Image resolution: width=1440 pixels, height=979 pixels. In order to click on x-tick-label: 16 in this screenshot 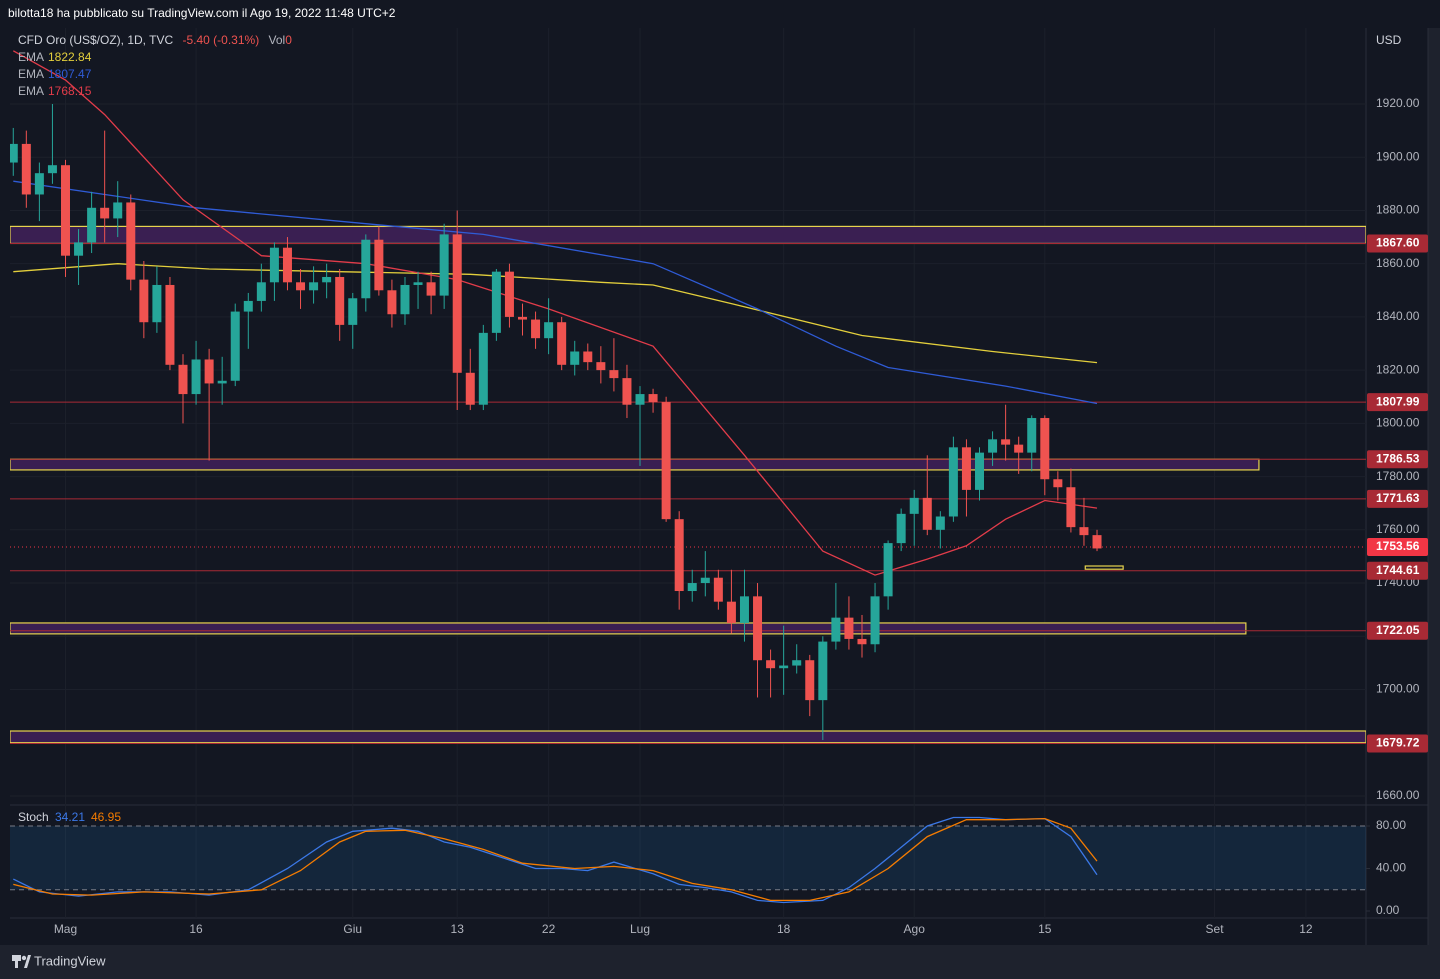, I will do `click(196, 929)`.